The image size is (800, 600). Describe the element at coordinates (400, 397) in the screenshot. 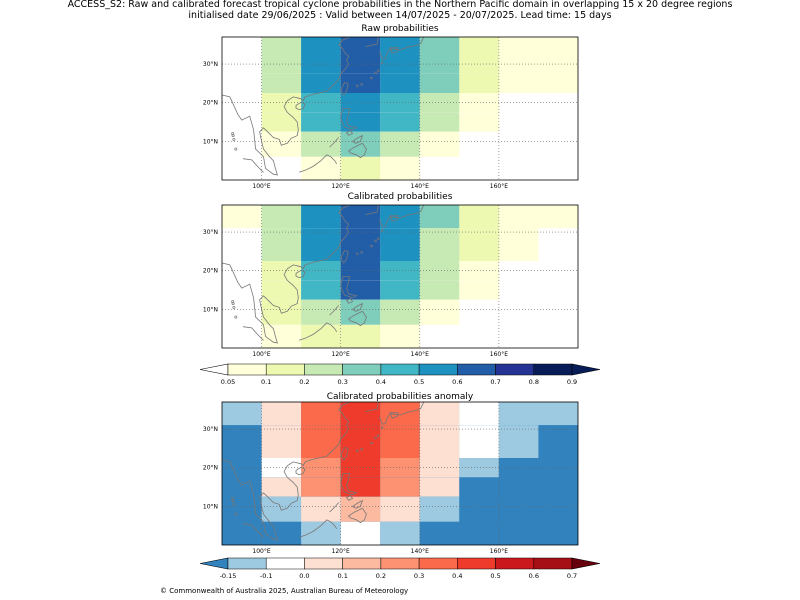

I see `panel-title-anomaly: Calibrated probabilities anomaly` at that location.